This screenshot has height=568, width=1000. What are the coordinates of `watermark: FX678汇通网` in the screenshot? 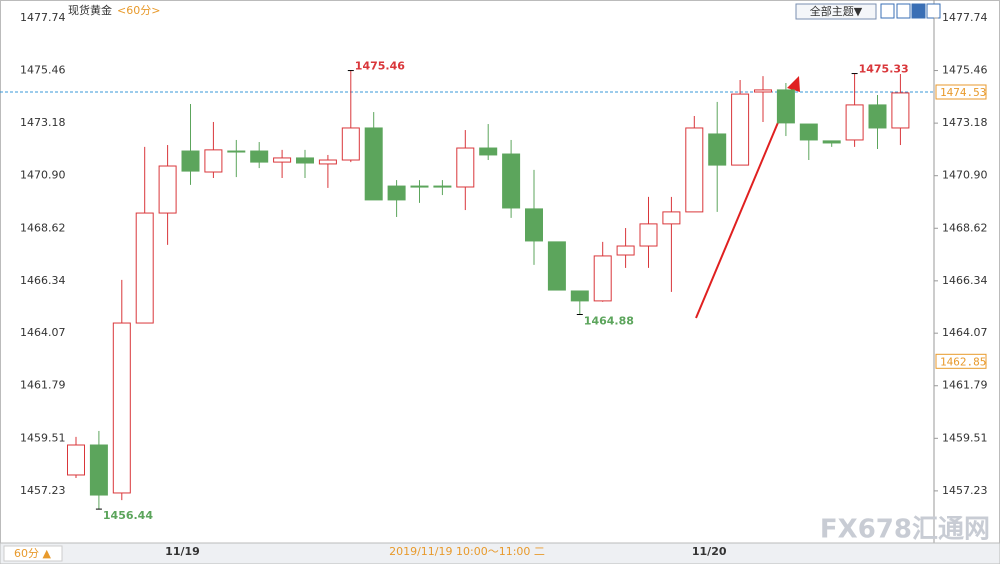 It's located at (905, 530).